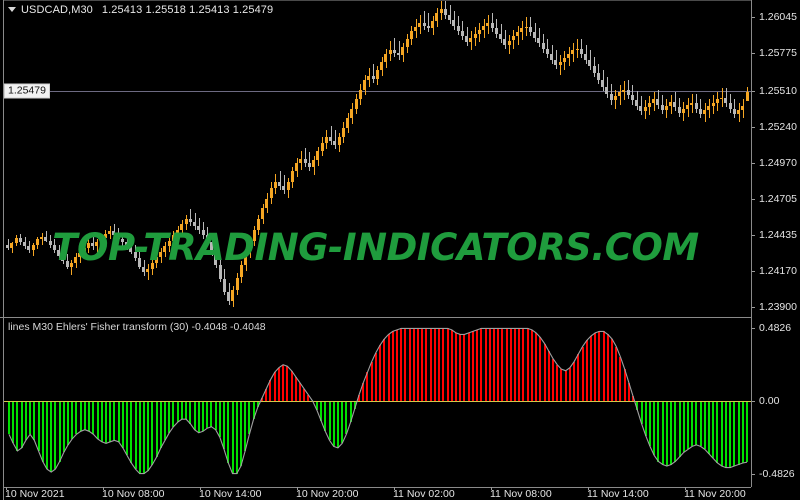 This screenshot has height=500, width=800. What do you see at coordinates (778, 91) in the screenshot?
I see `price-axis-label: 1.25510` at bounding box center [778, 91].